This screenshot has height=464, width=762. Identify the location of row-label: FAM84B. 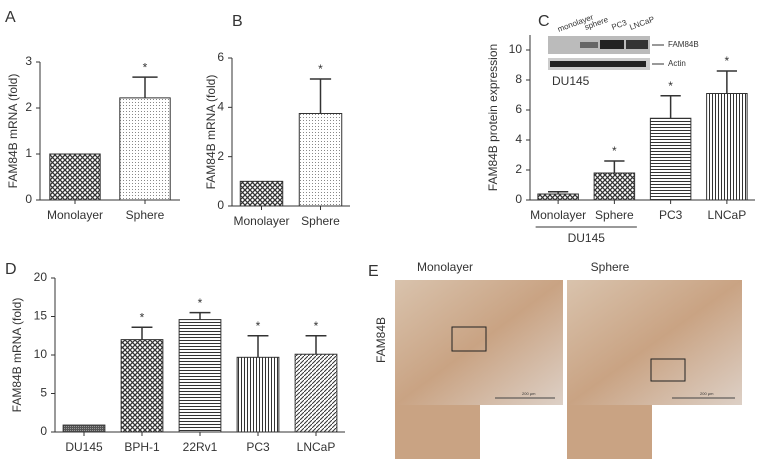
(381, 340).